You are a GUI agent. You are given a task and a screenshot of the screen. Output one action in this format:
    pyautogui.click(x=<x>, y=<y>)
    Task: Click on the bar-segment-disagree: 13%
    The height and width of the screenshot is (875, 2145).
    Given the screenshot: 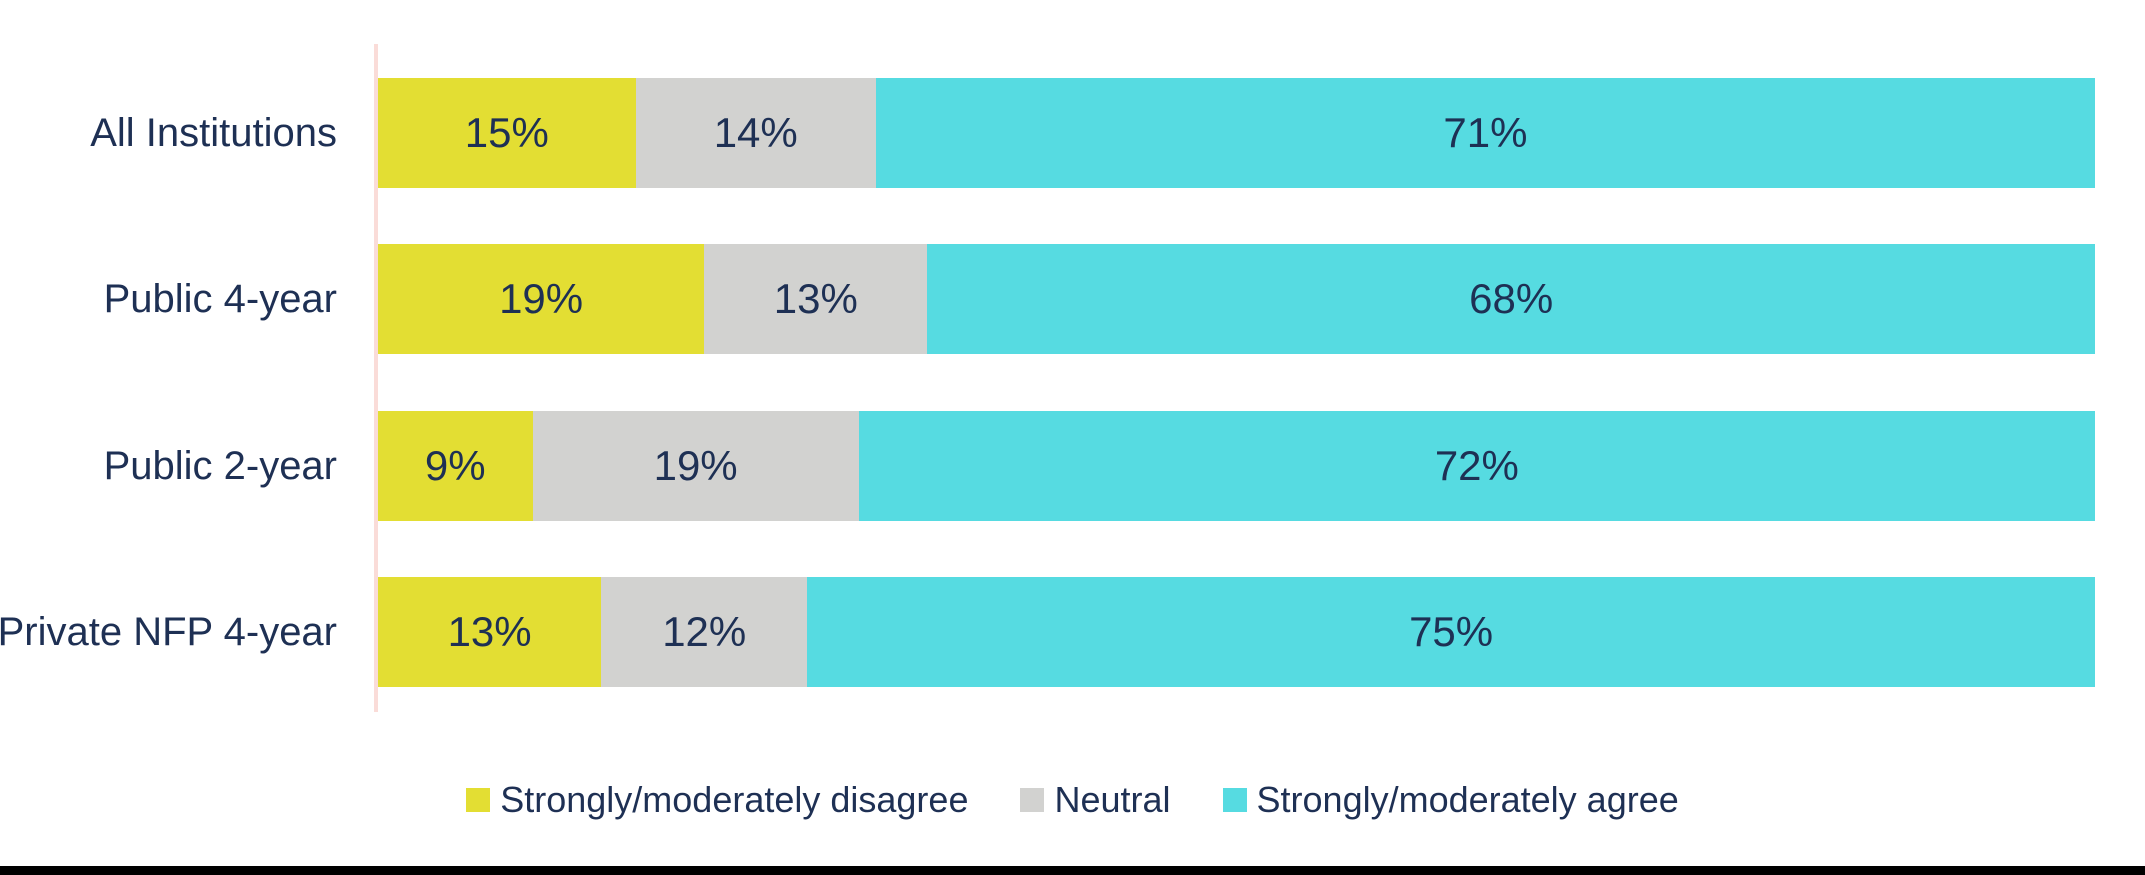 What is the action you would take?
    pyautogui.click(x=490, y=632)
    